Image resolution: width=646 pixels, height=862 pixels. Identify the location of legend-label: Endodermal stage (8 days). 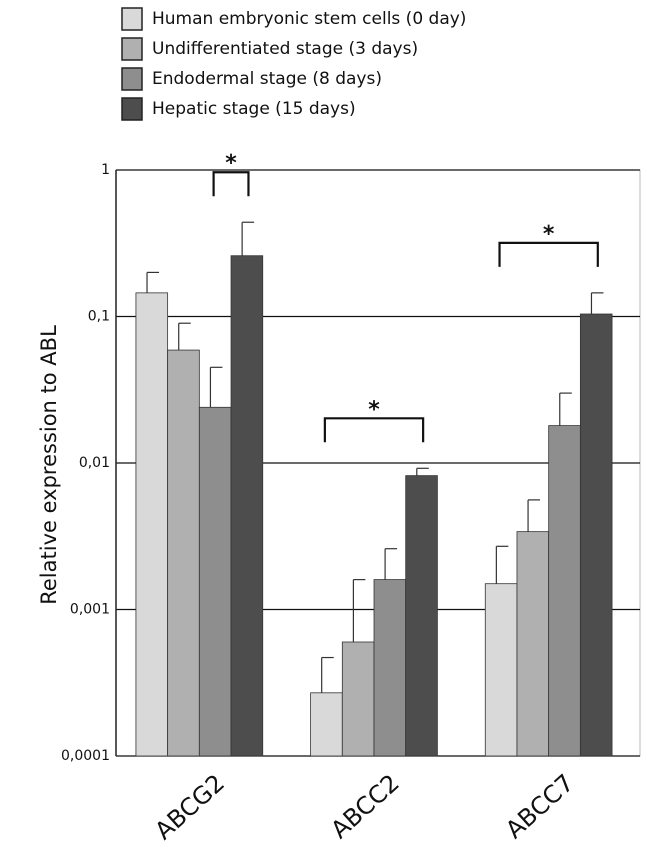
(267, 79).